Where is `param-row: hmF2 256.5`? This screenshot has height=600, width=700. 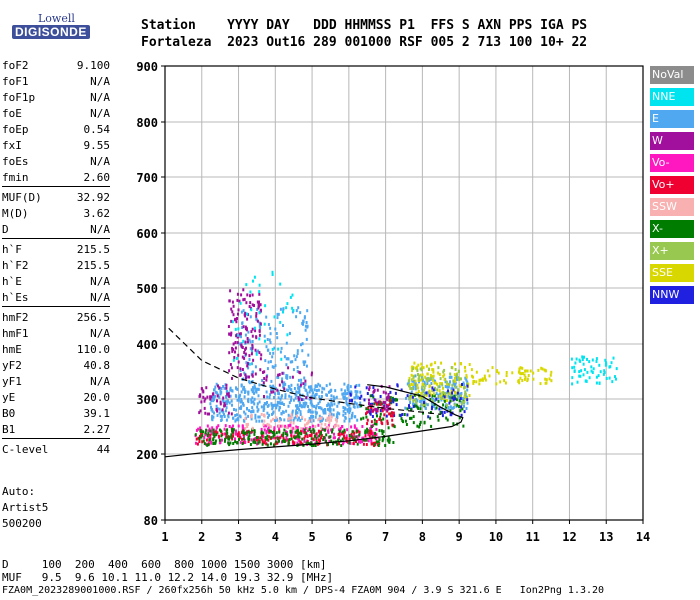 param-row: hmF2 256.5 is located at coordinates (56, 318).